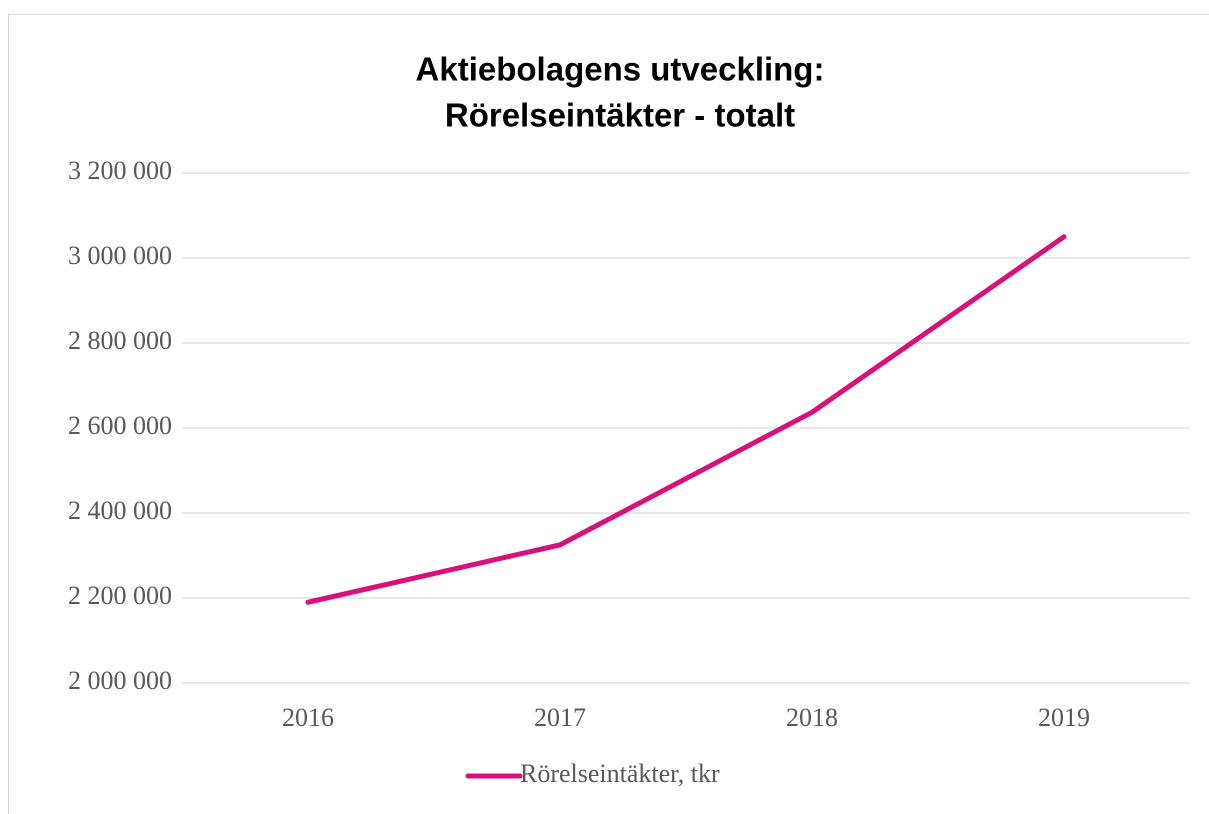 This screenshot has height=814, width=1209. I want to click on x-tick-label: 2018, so click(812, 717).